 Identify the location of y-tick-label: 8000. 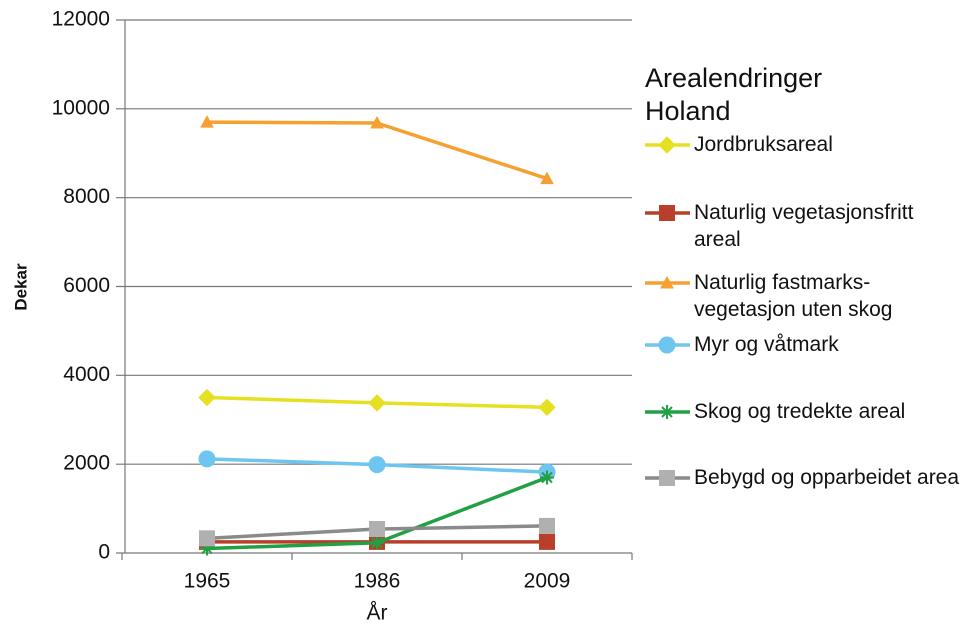
(86, 196).